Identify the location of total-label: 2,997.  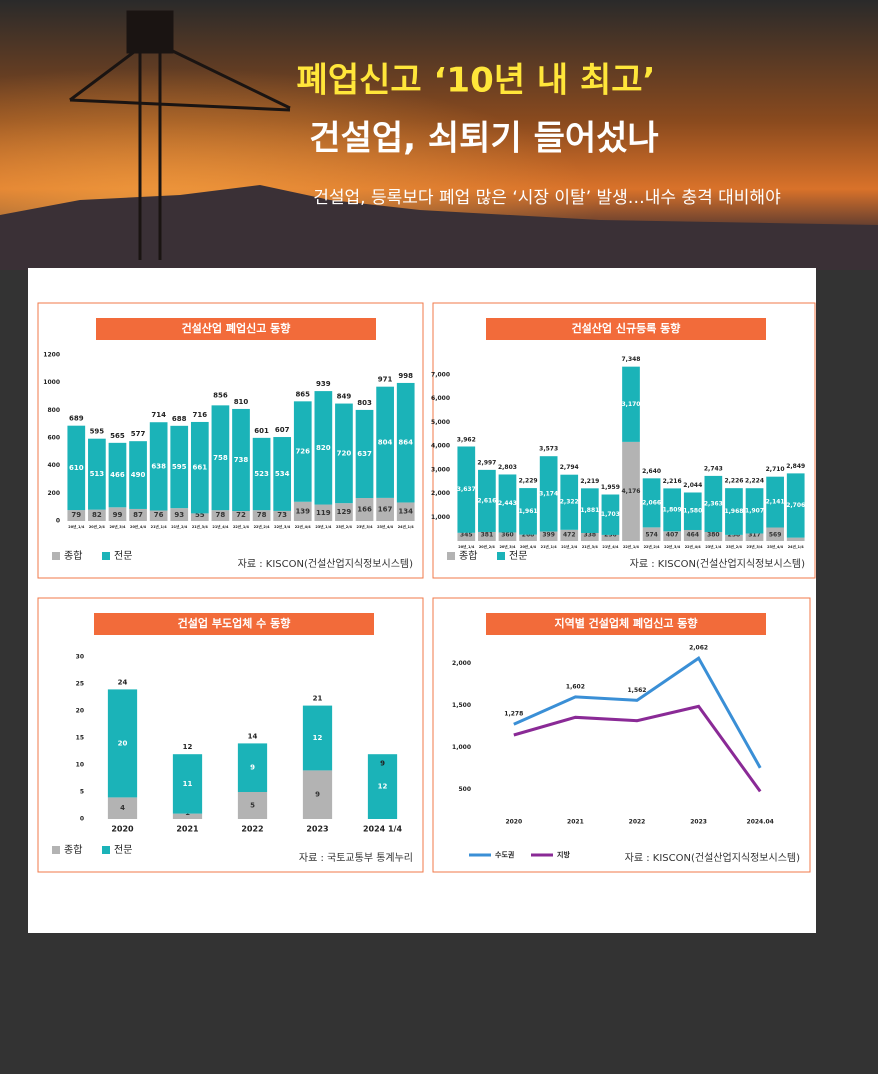
(486, 462).